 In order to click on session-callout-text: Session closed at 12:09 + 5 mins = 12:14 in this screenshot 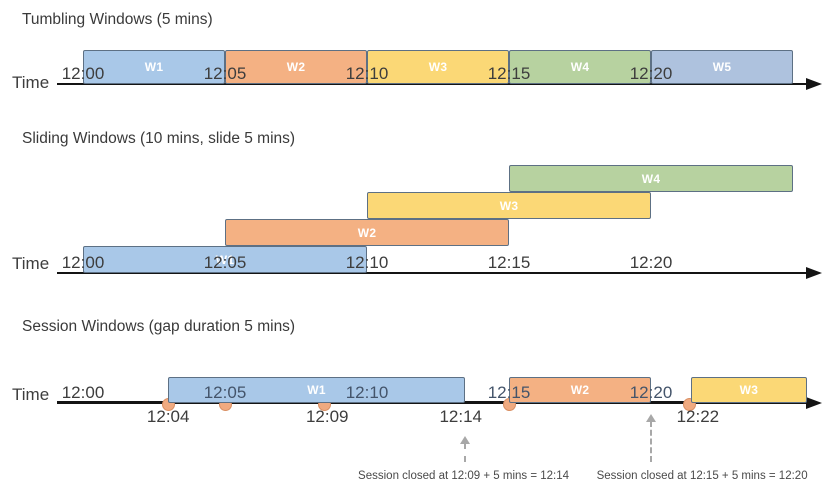, I will do `click(464, 476)`.